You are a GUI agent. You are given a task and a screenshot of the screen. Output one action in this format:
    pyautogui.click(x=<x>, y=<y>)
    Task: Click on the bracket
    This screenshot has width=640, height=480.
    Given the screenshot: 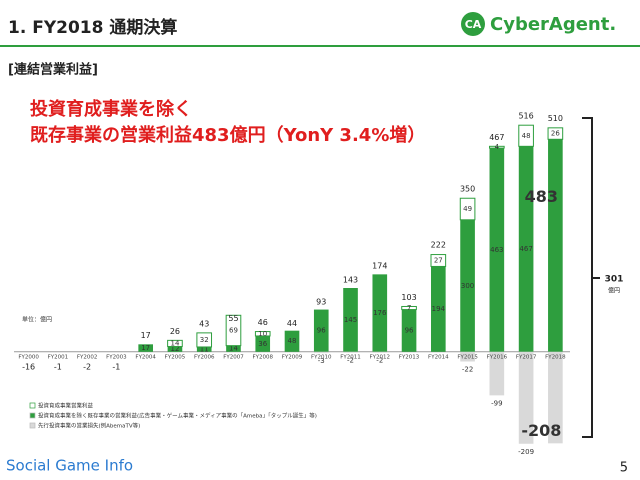 What is the action you would take?
    pyautogui.click(x=591, y=277)
    